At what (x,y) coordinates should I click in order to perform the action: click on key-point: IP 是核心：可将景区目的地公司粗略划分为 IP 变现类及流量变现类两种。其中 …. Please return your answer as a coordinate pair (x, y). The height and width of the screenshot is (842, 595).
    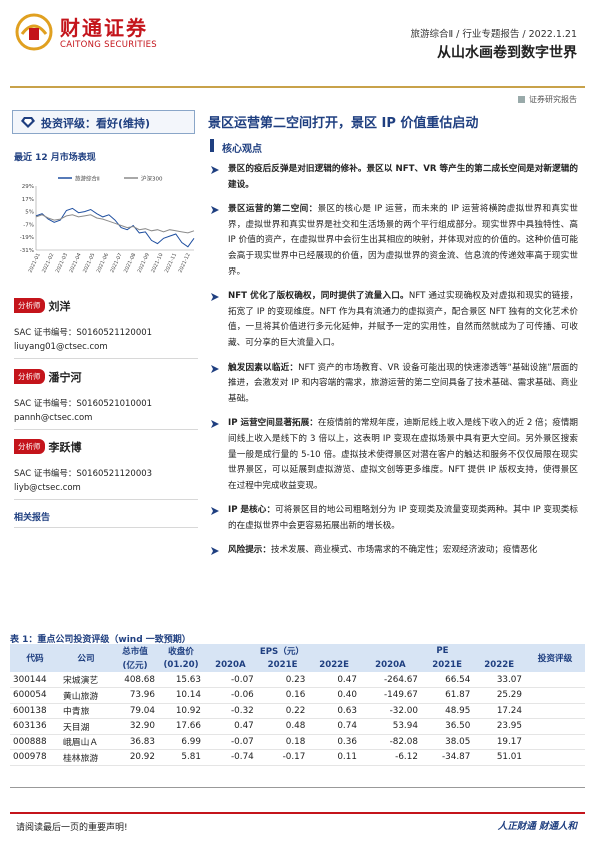
    Looking at the image, I should click on (392, 518).